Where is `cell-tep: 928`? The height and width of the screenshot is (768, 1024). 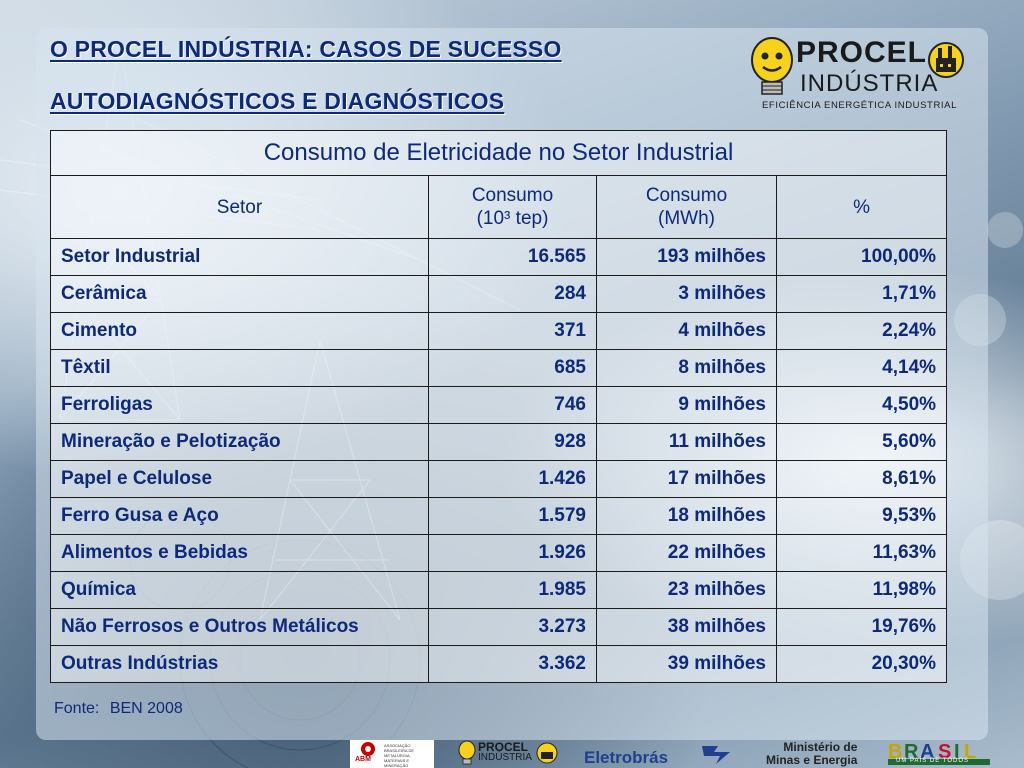
cell-tep: 928 is located at coordinates (512, 442).